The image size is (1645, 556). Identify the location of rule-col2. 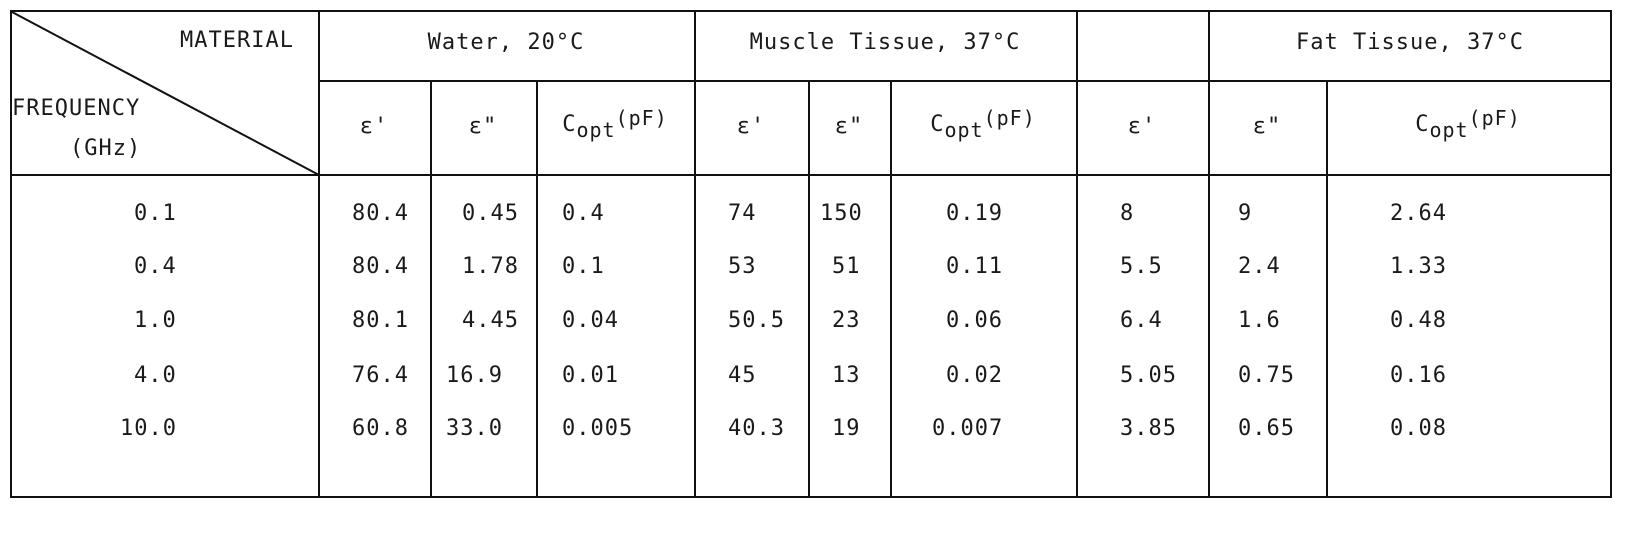
(431, 289).